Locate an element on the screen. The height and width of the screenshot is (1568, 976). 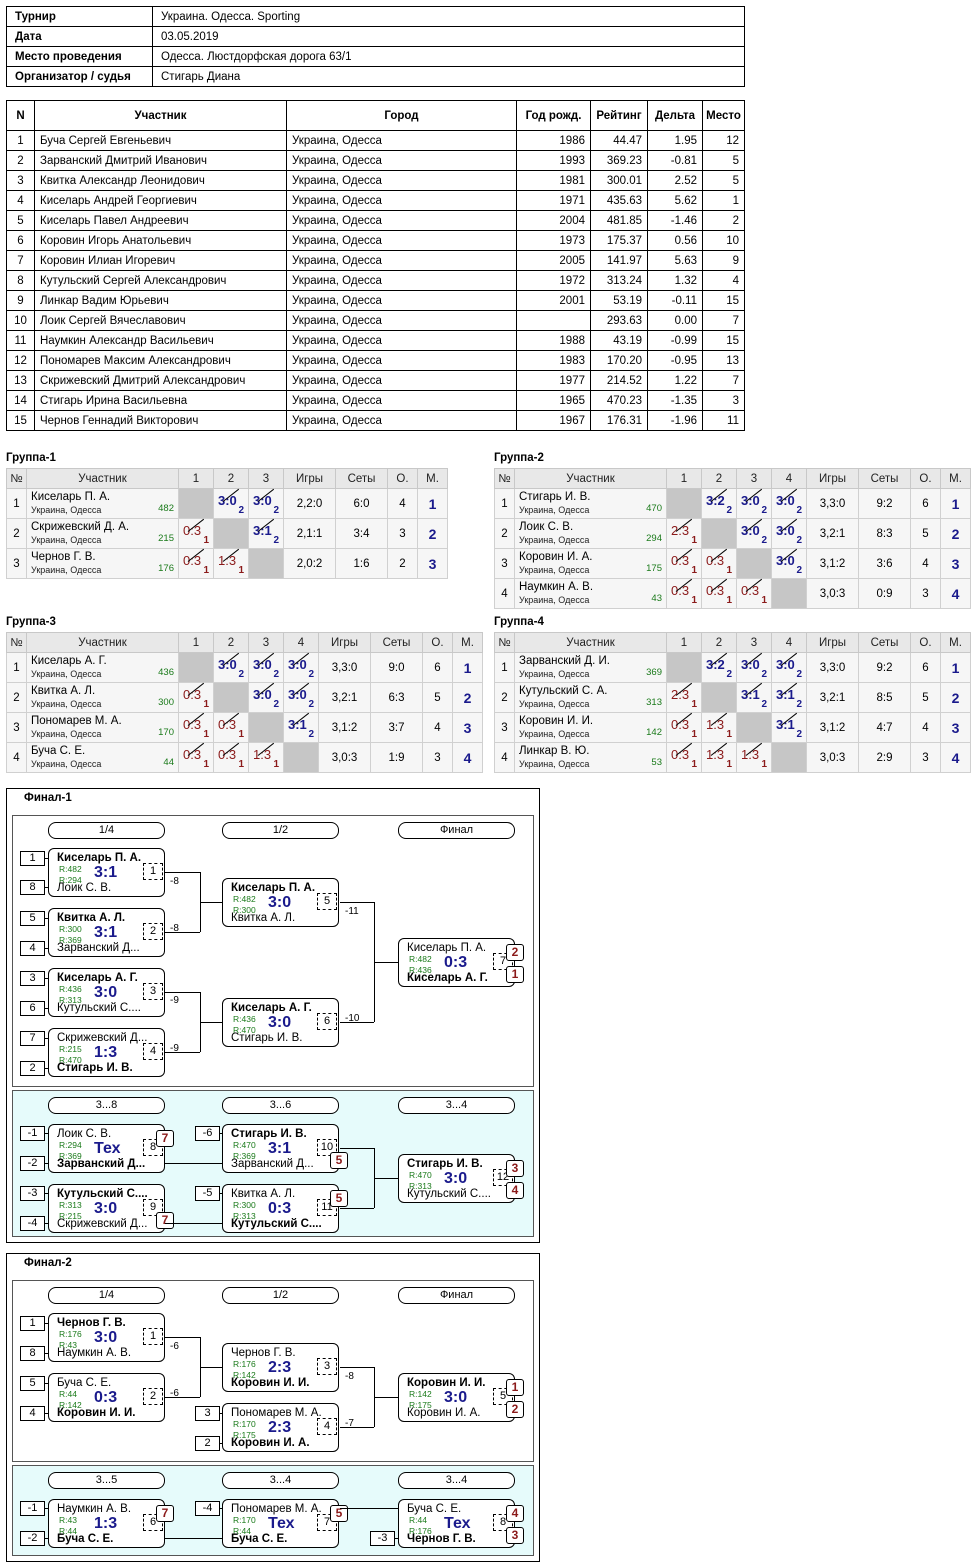
group-player-number: 3 is located at coordinates (16, 727).